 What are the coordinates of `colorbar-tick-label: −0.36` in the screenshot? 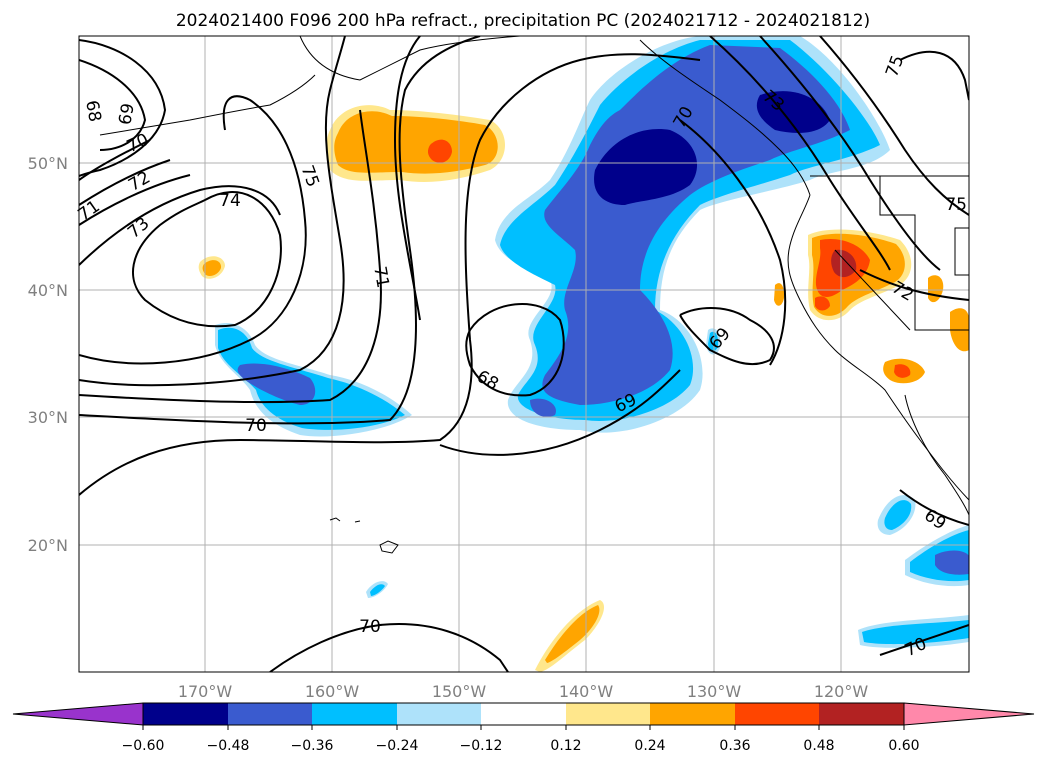 It's located at (312, 746).